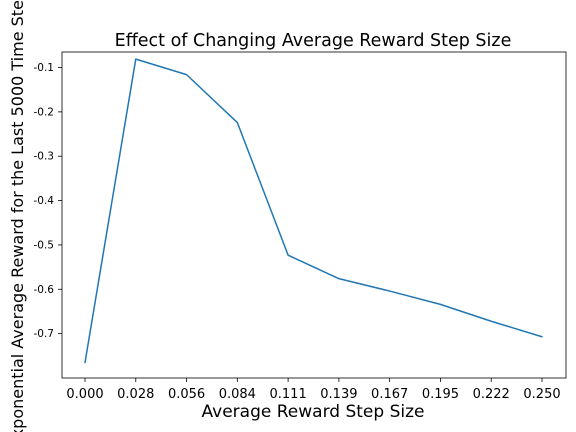 This screenshot has height=432, width=576. I want to click on y-tick-label: -0.2, so click(44, 112).